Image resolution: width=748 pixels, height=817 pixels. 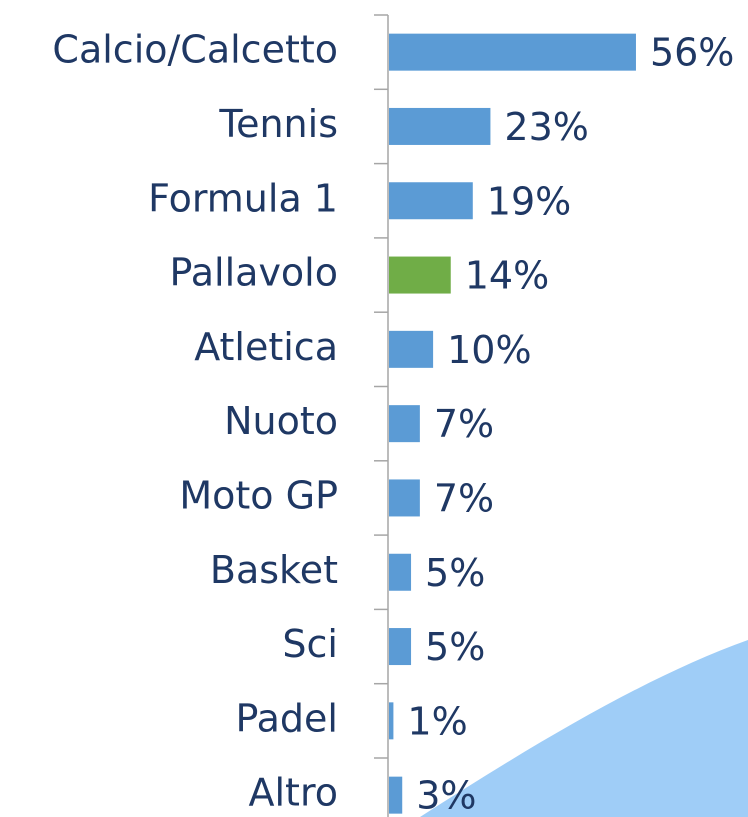 I want to click on category-label: Moto GP, so click(x=258, y=495).